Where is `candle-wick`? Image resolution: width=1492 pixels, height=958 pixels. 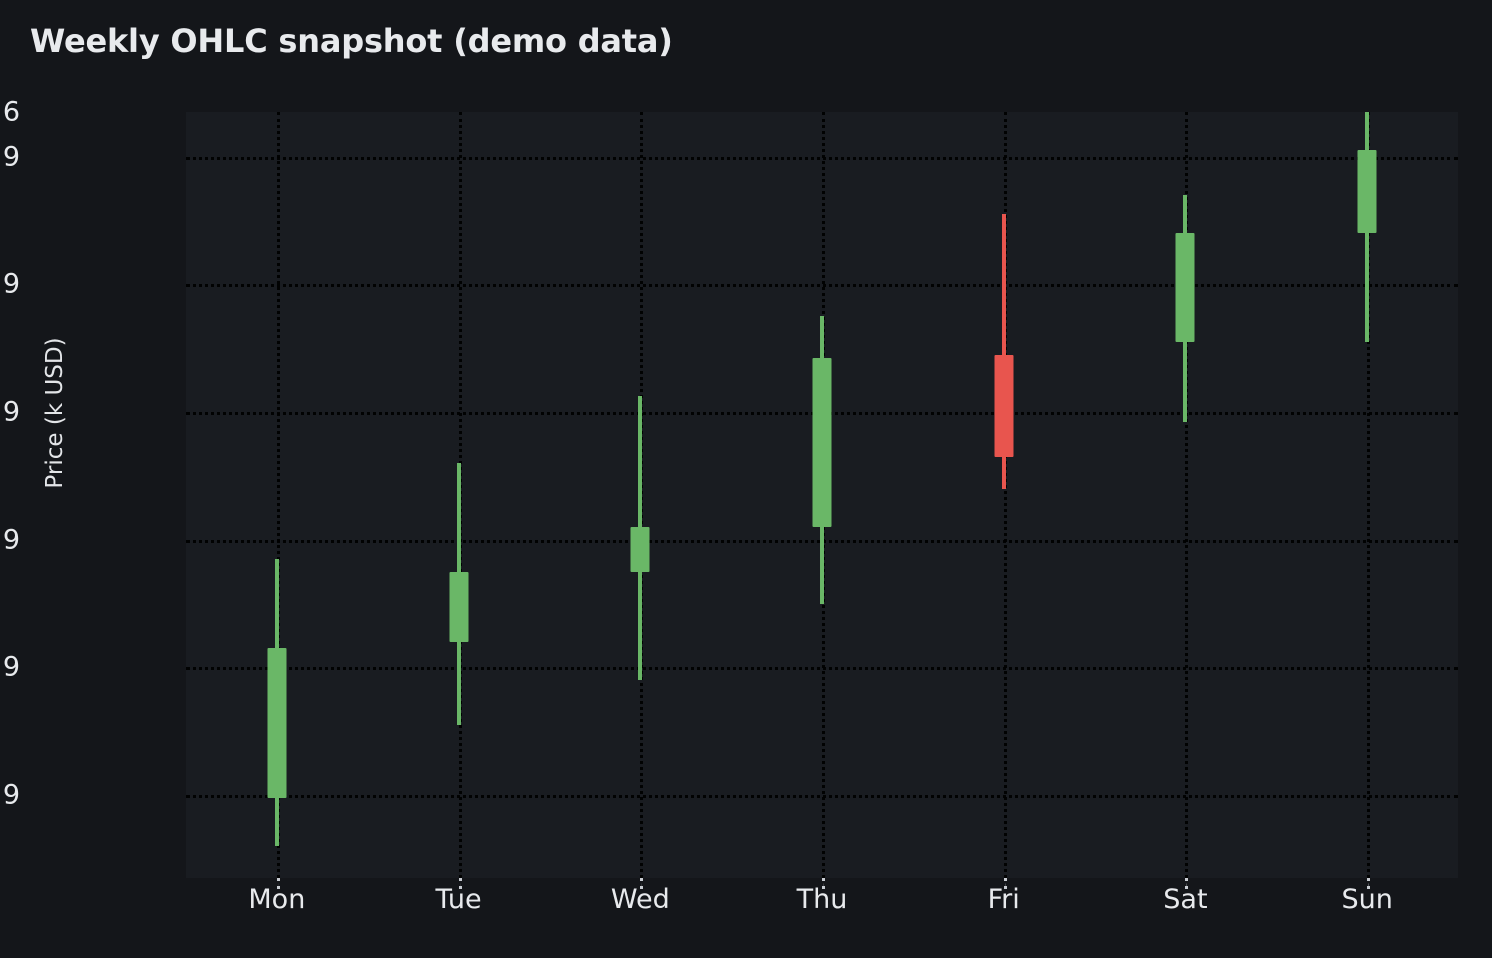
candle-wick is located at coordinates (1003, 351).